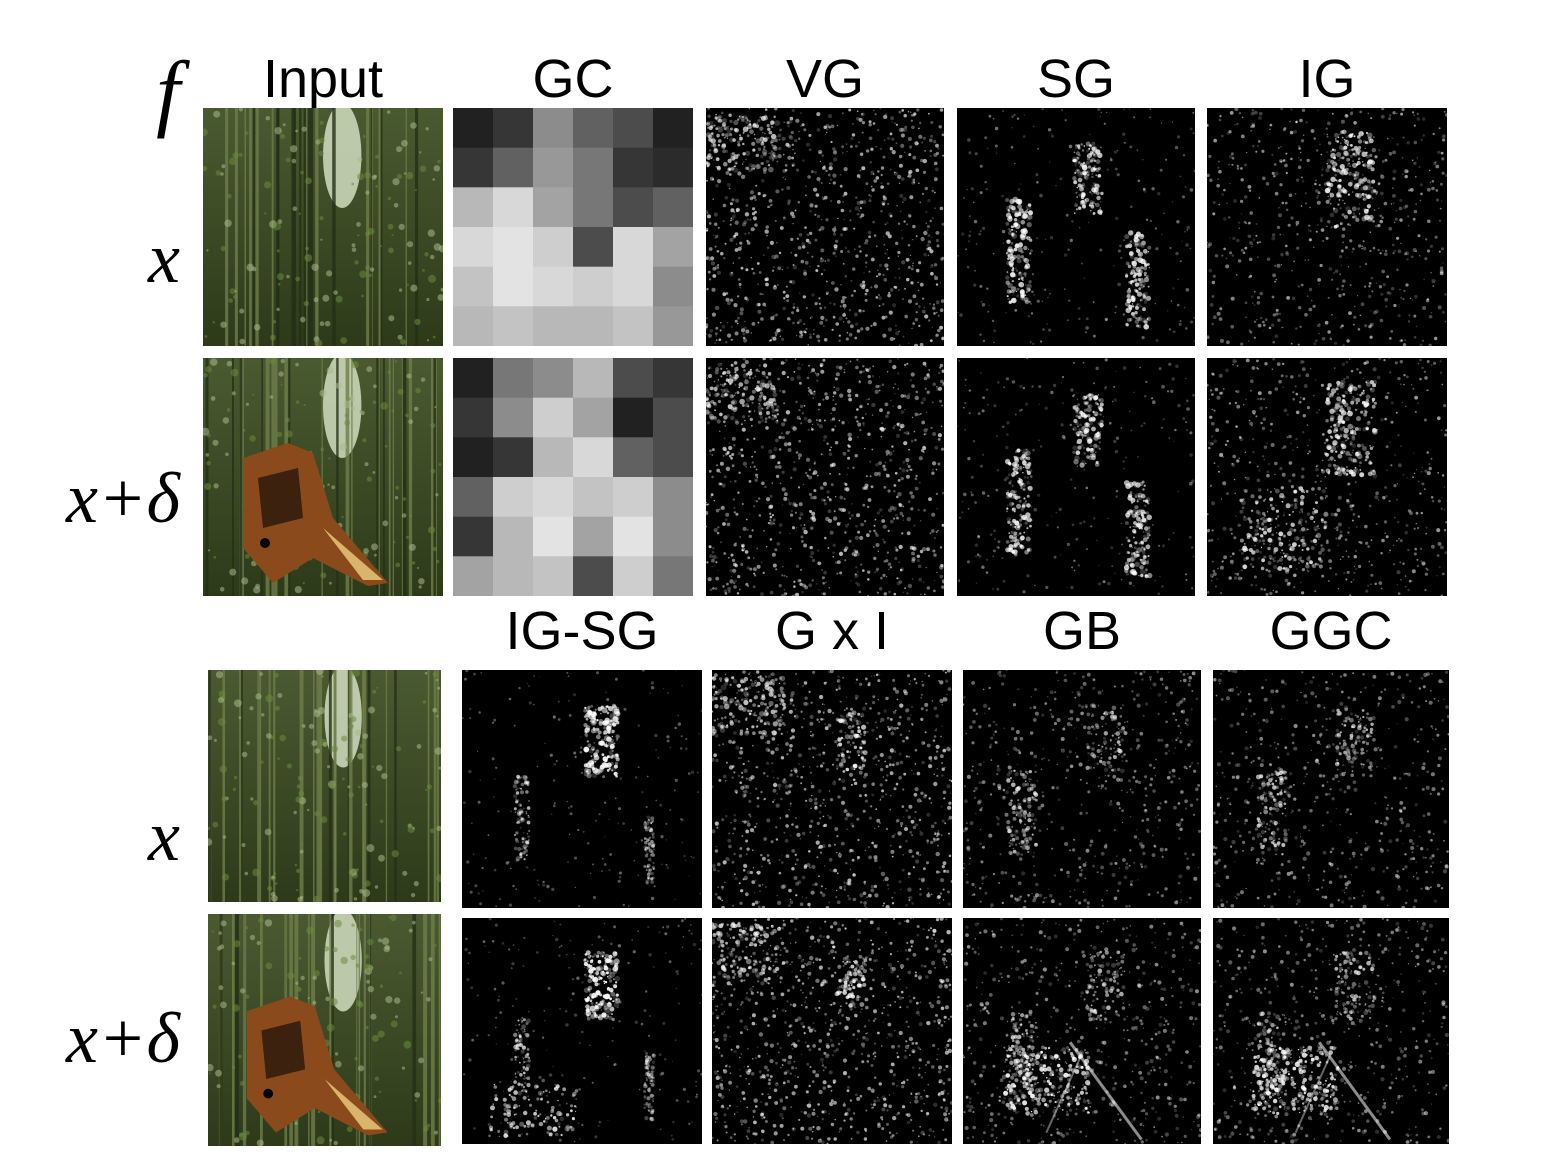 The image size is (1546, 1152). Describe the element at coordinates (150, 91) in the screenshot. I see `function-label: f` at that location.